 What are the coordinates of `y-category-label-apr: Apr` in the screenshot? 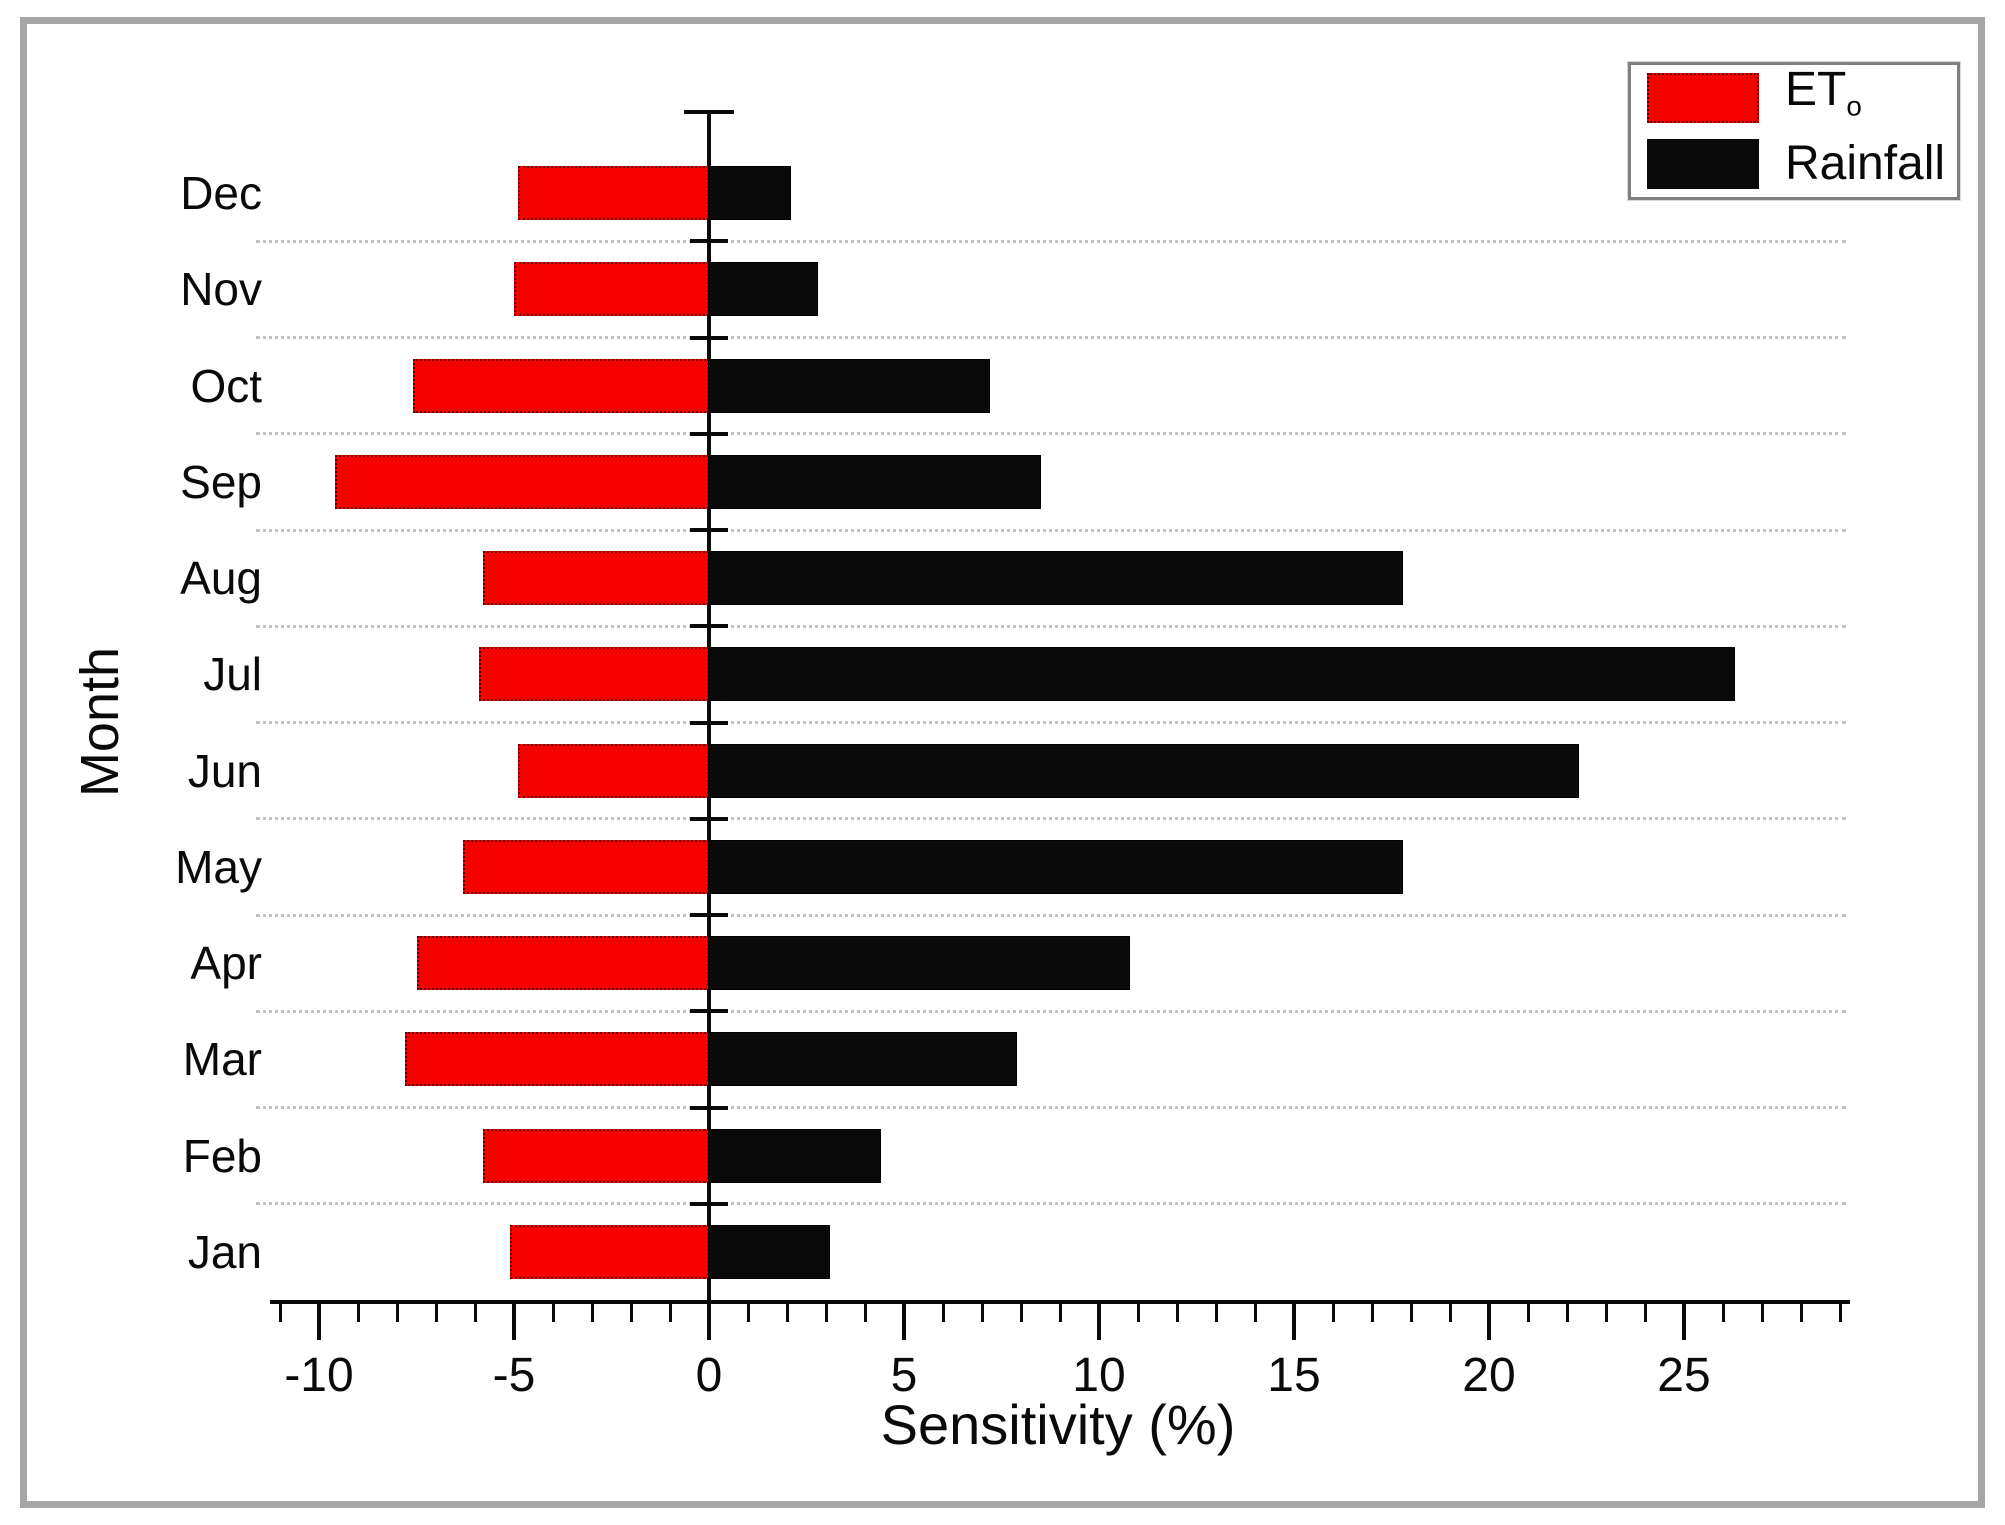 It's located at (226, 963).